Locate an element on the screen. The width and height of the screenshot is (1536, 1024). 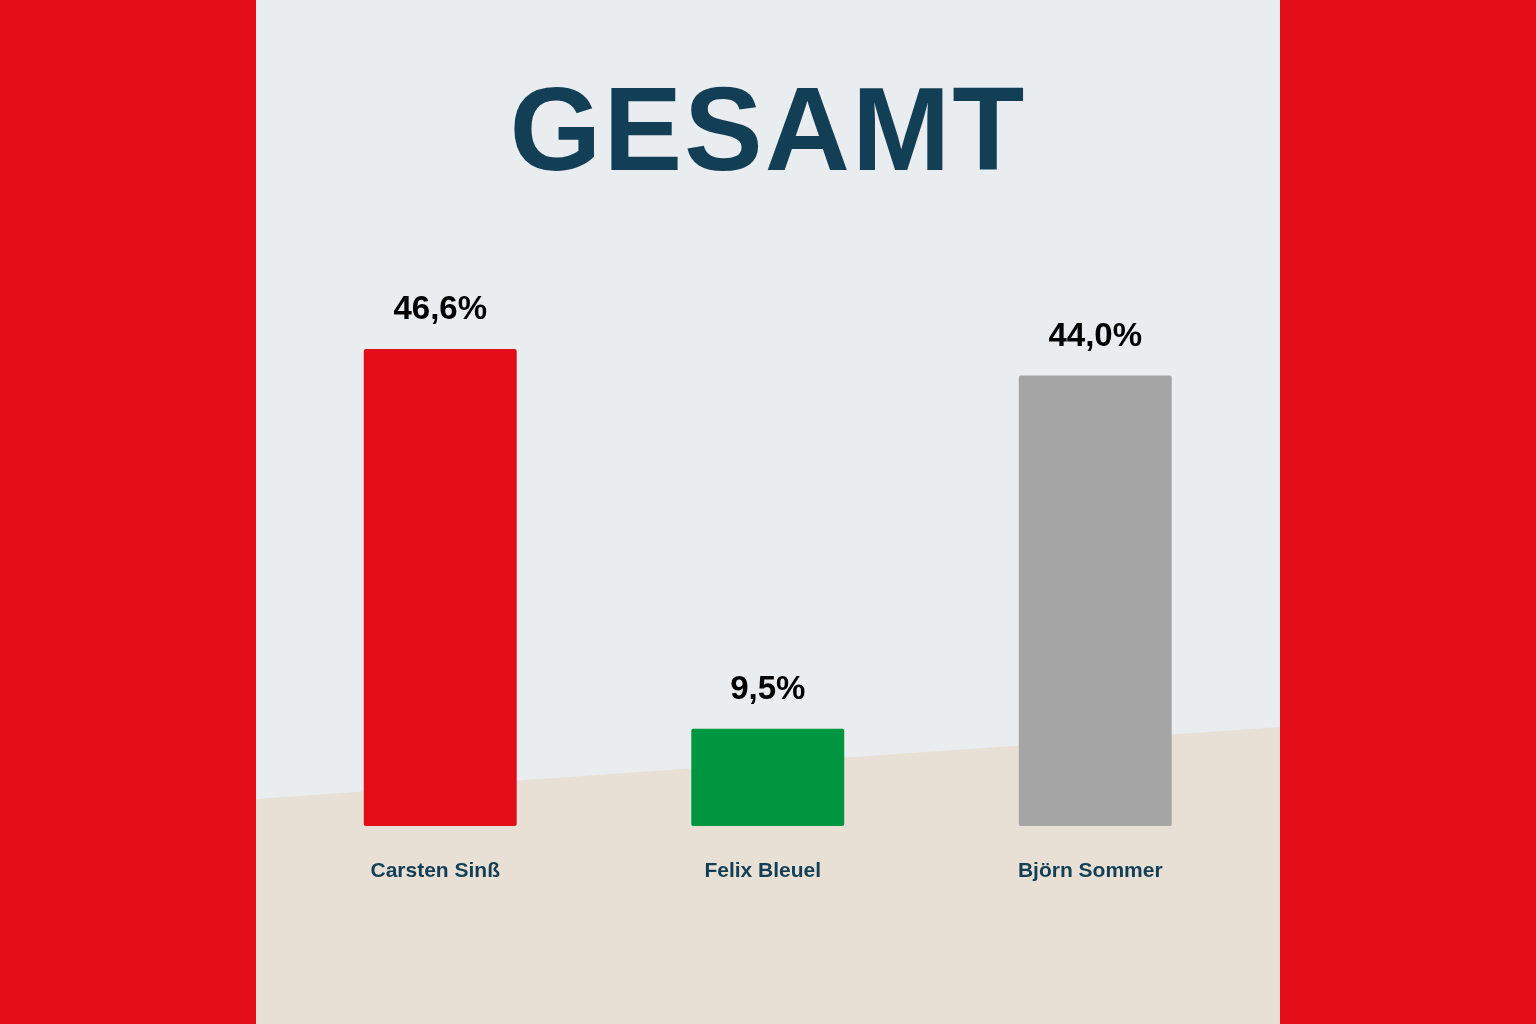
data-label: 44,0% is located at coordinates (1095, 334).